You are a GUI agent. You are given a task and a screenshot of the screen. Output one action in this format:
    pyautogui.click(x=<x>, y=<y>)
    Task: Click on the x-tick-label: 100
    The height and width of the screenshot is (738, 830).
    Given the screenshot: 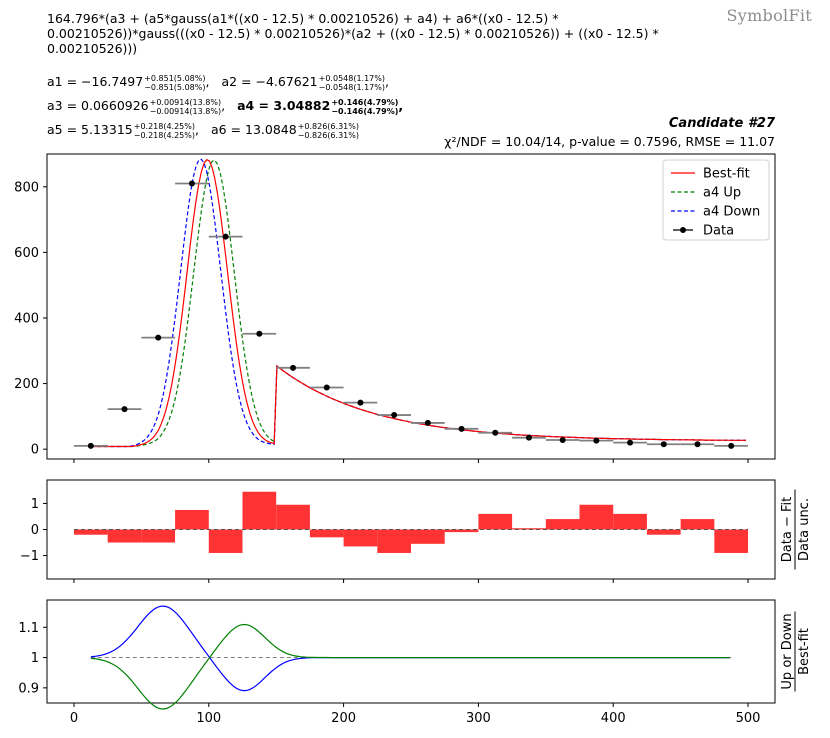 What is the action you would take?
    pyautogui.click(x=208, y=718)
    